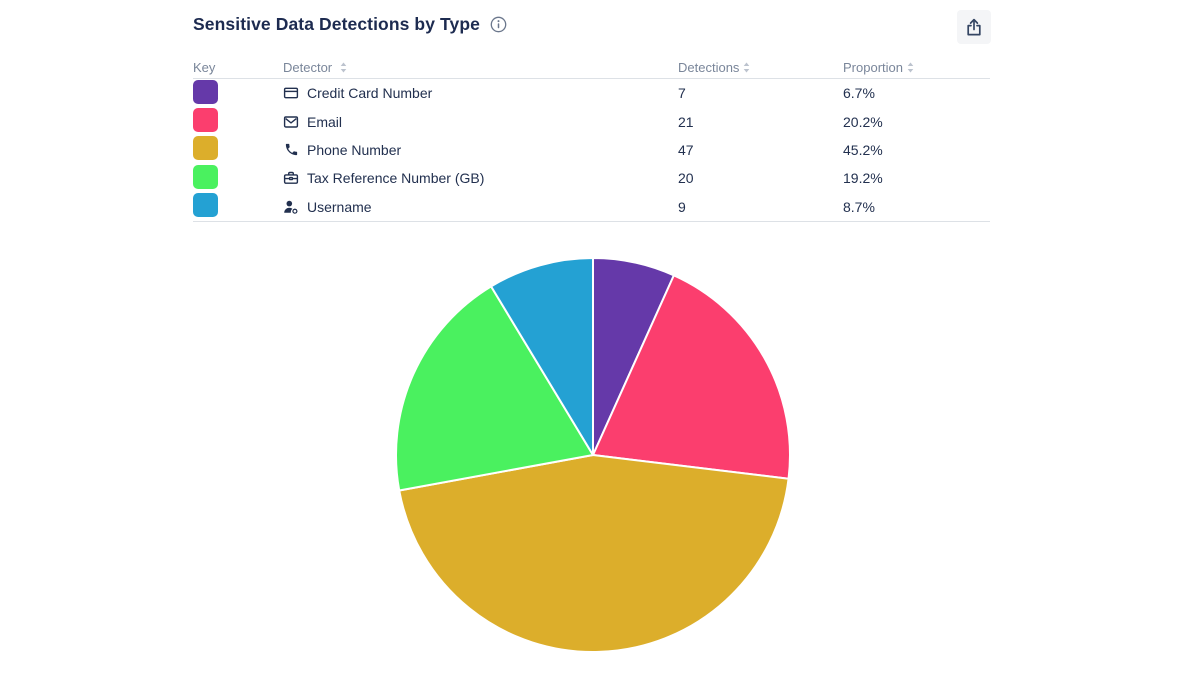 The image size is (1183, 682). Describe the element at coordinates (760, 67) in the screenshot. I see `column-header-detections: Detections` at that location.